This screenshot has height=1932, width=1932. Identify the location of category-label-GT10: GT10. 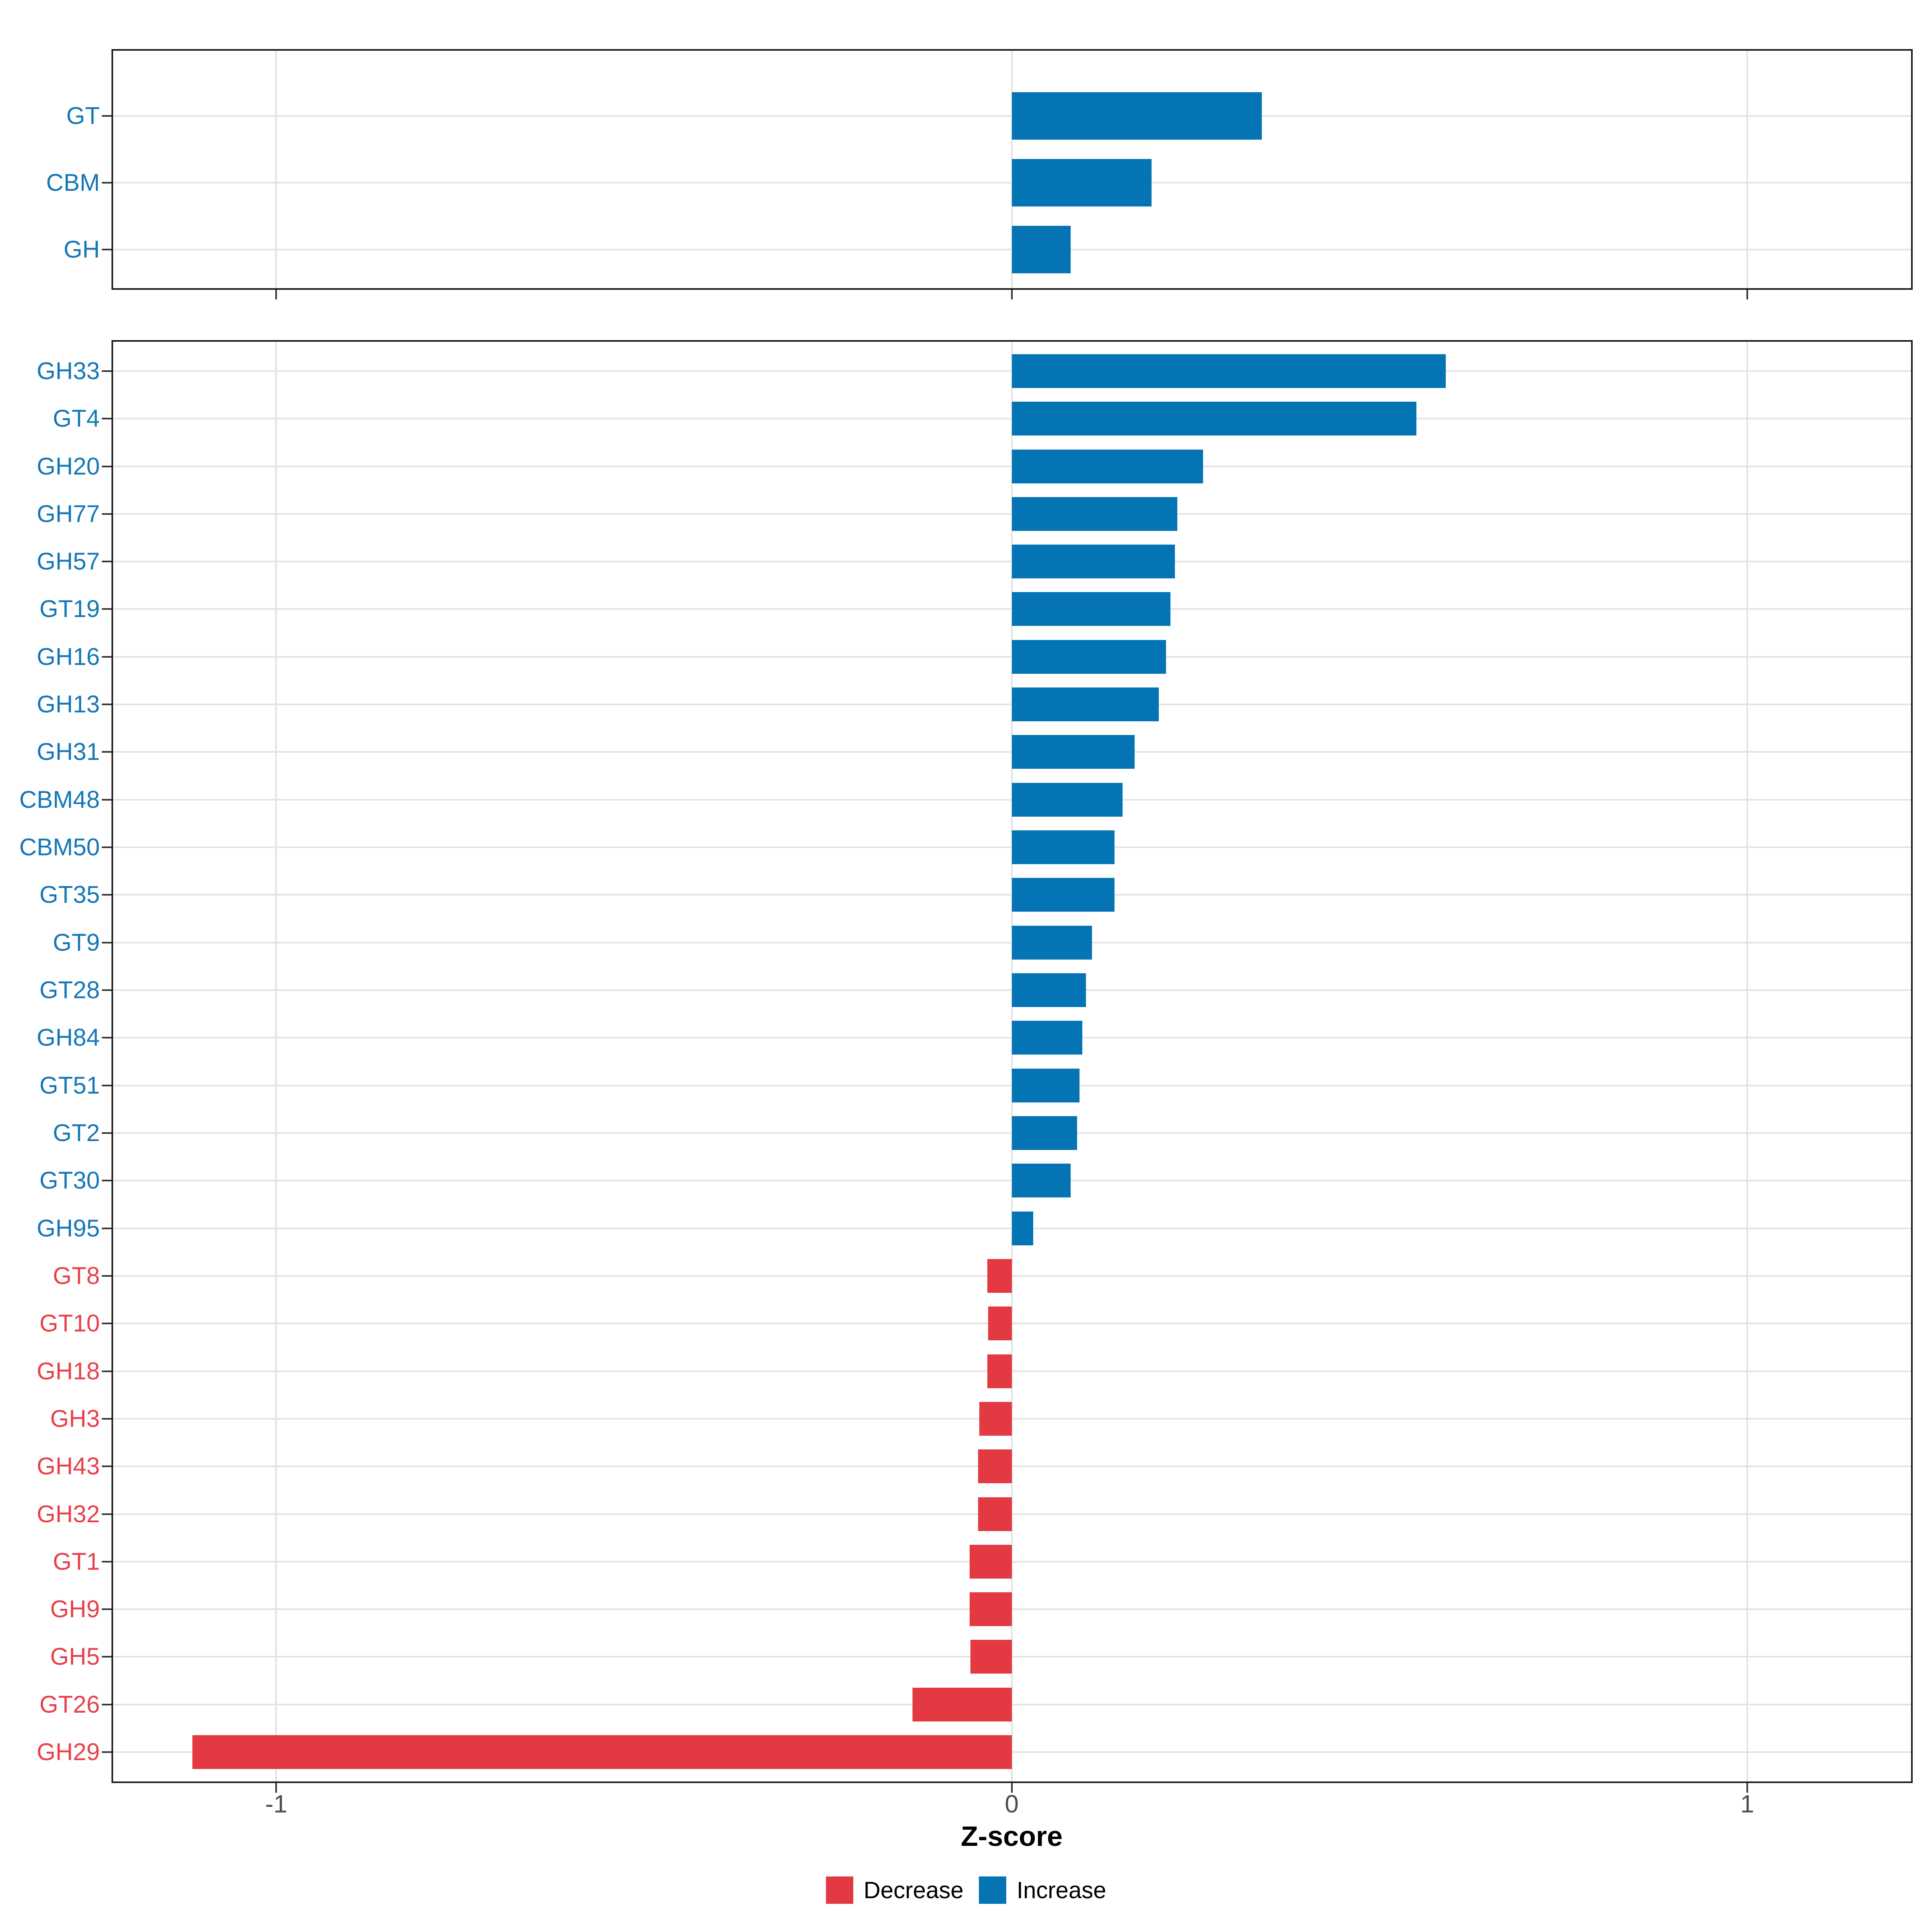
(69, 1323).